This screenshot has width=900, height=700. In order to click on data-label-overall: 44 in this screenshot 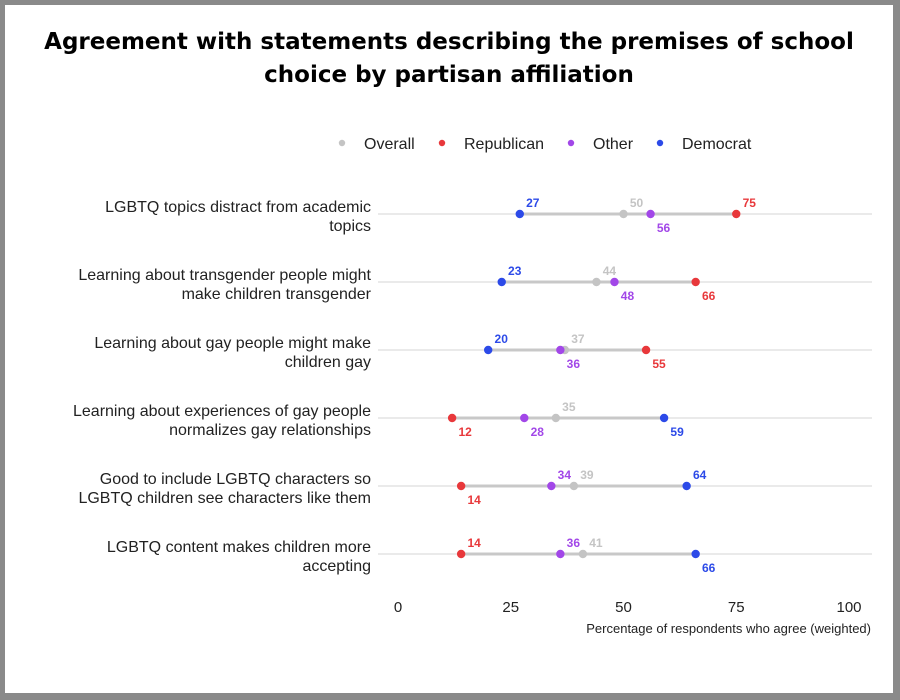, I will do `click(610, 271)`.